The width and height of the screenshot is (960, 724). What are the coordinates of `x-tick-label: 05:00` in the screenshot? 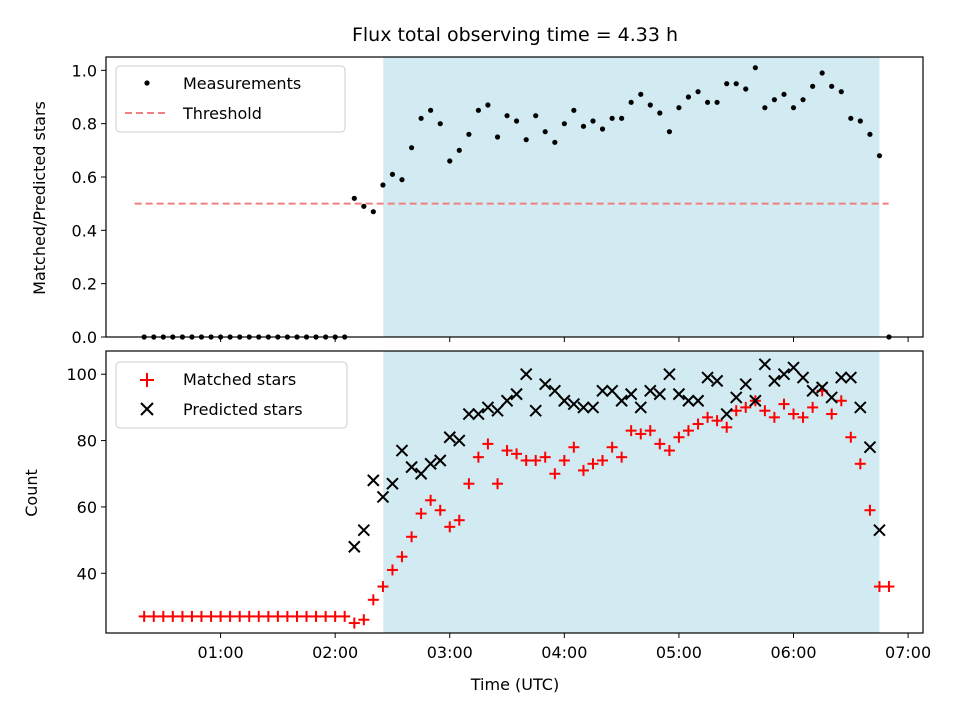 It's located at (679, 652).